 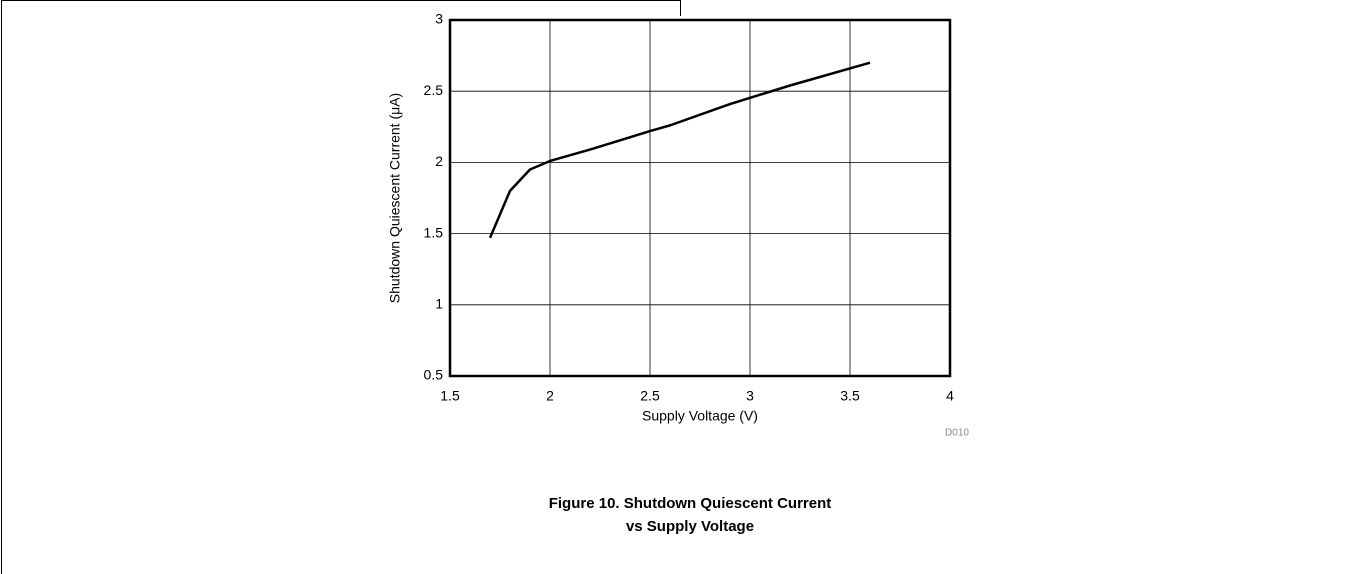 I want to click on y-tick-label: 2, so click(x=439, y=161).